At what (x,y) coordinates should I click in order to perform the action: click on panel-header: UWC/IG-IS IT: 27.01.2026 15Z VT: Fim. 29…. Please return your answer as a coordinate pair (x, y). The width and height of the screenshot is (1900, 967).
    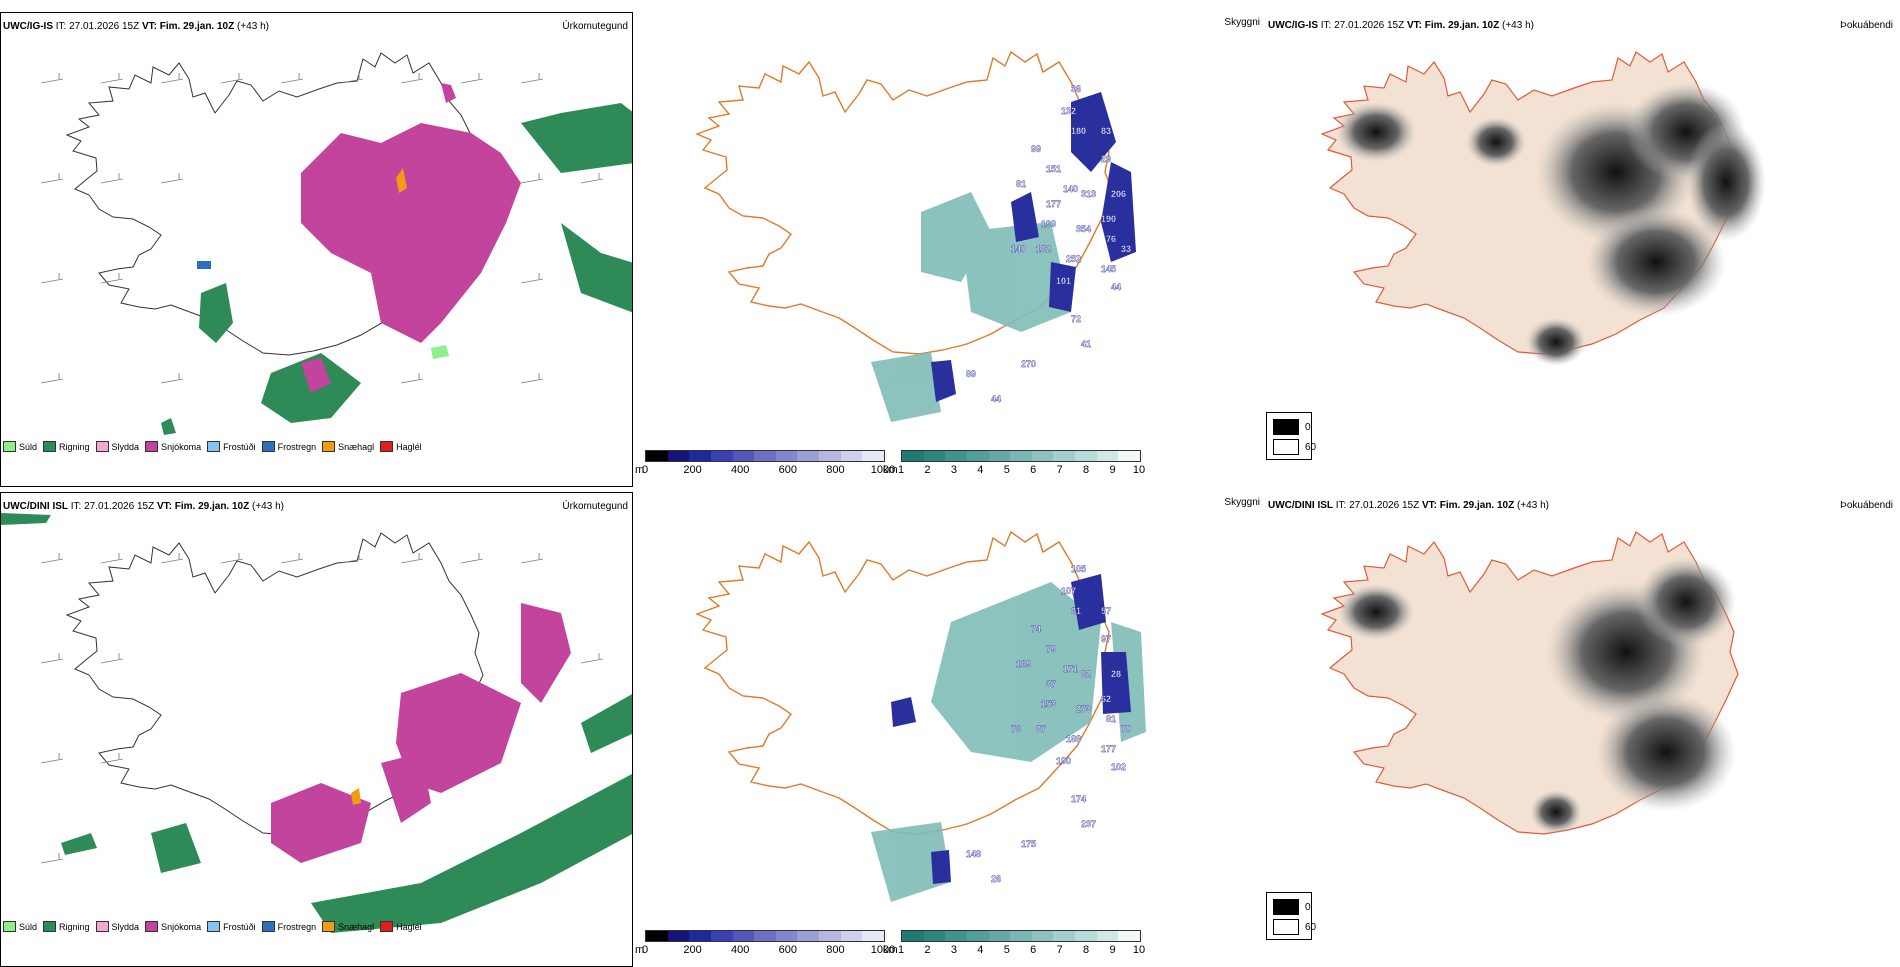
    Looking at the image, I should click on (1401, 25).